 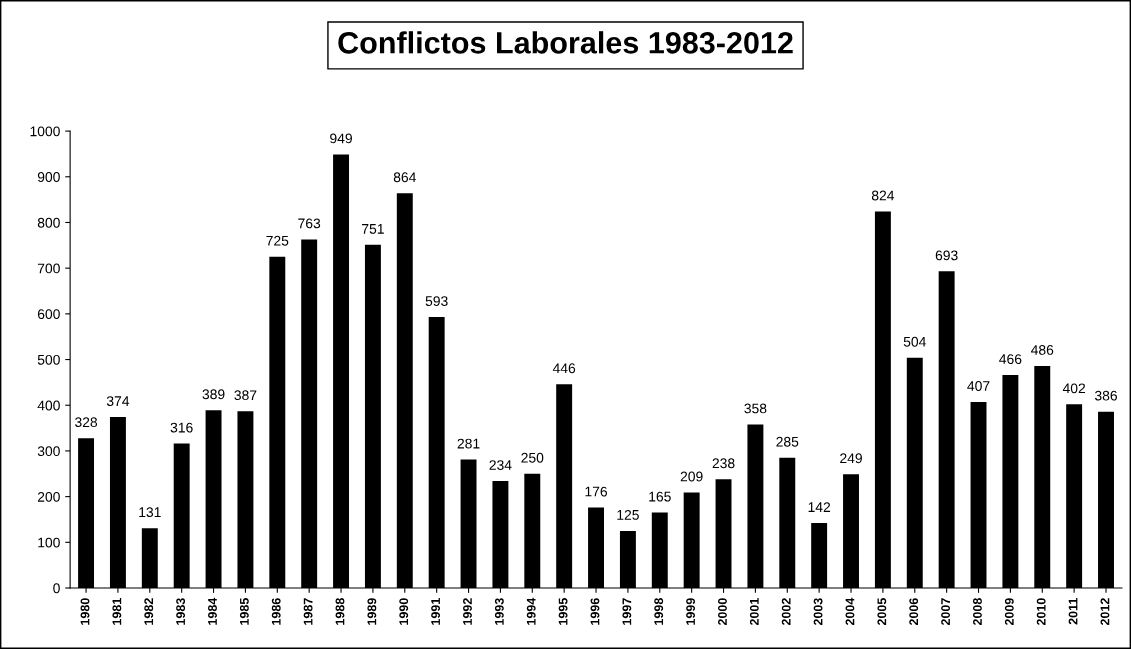 I want to click on x-tick-label: 2003, so click(x=818, y=612).